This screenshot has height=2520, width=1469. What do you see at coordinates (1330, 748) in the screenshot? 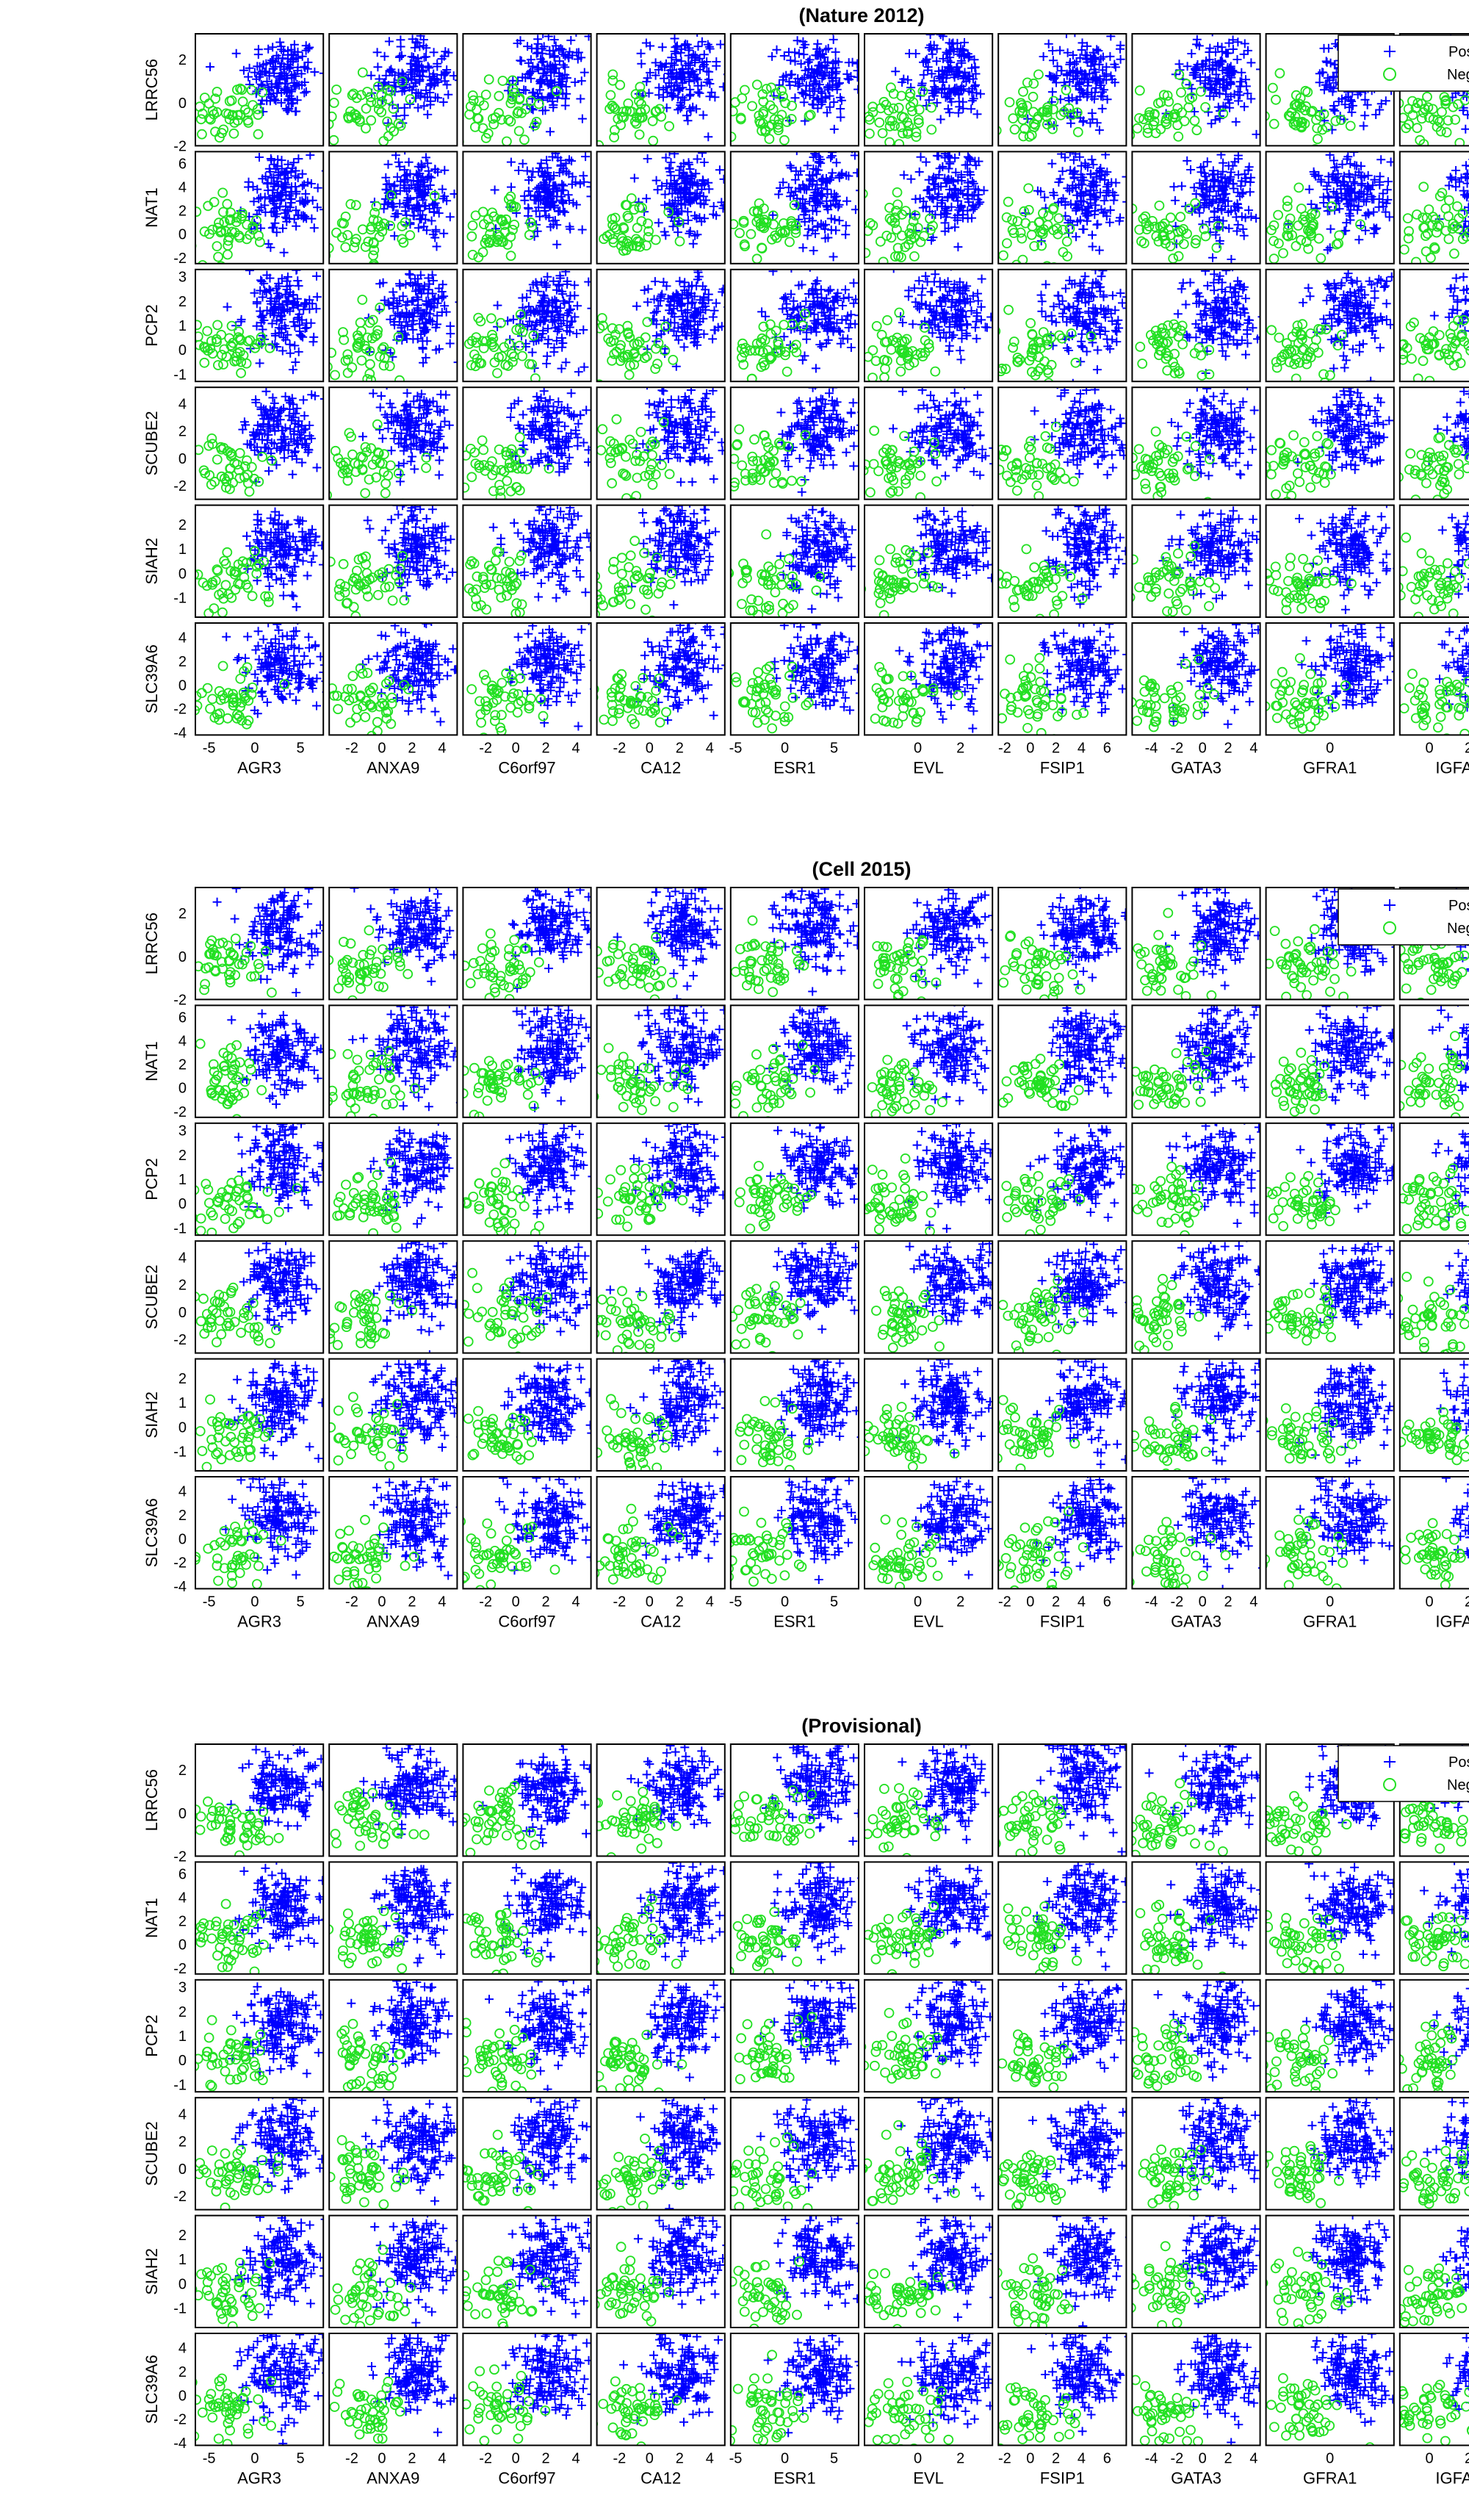
I see `x-tick-label: 0` at bounding box center [1330, 748].